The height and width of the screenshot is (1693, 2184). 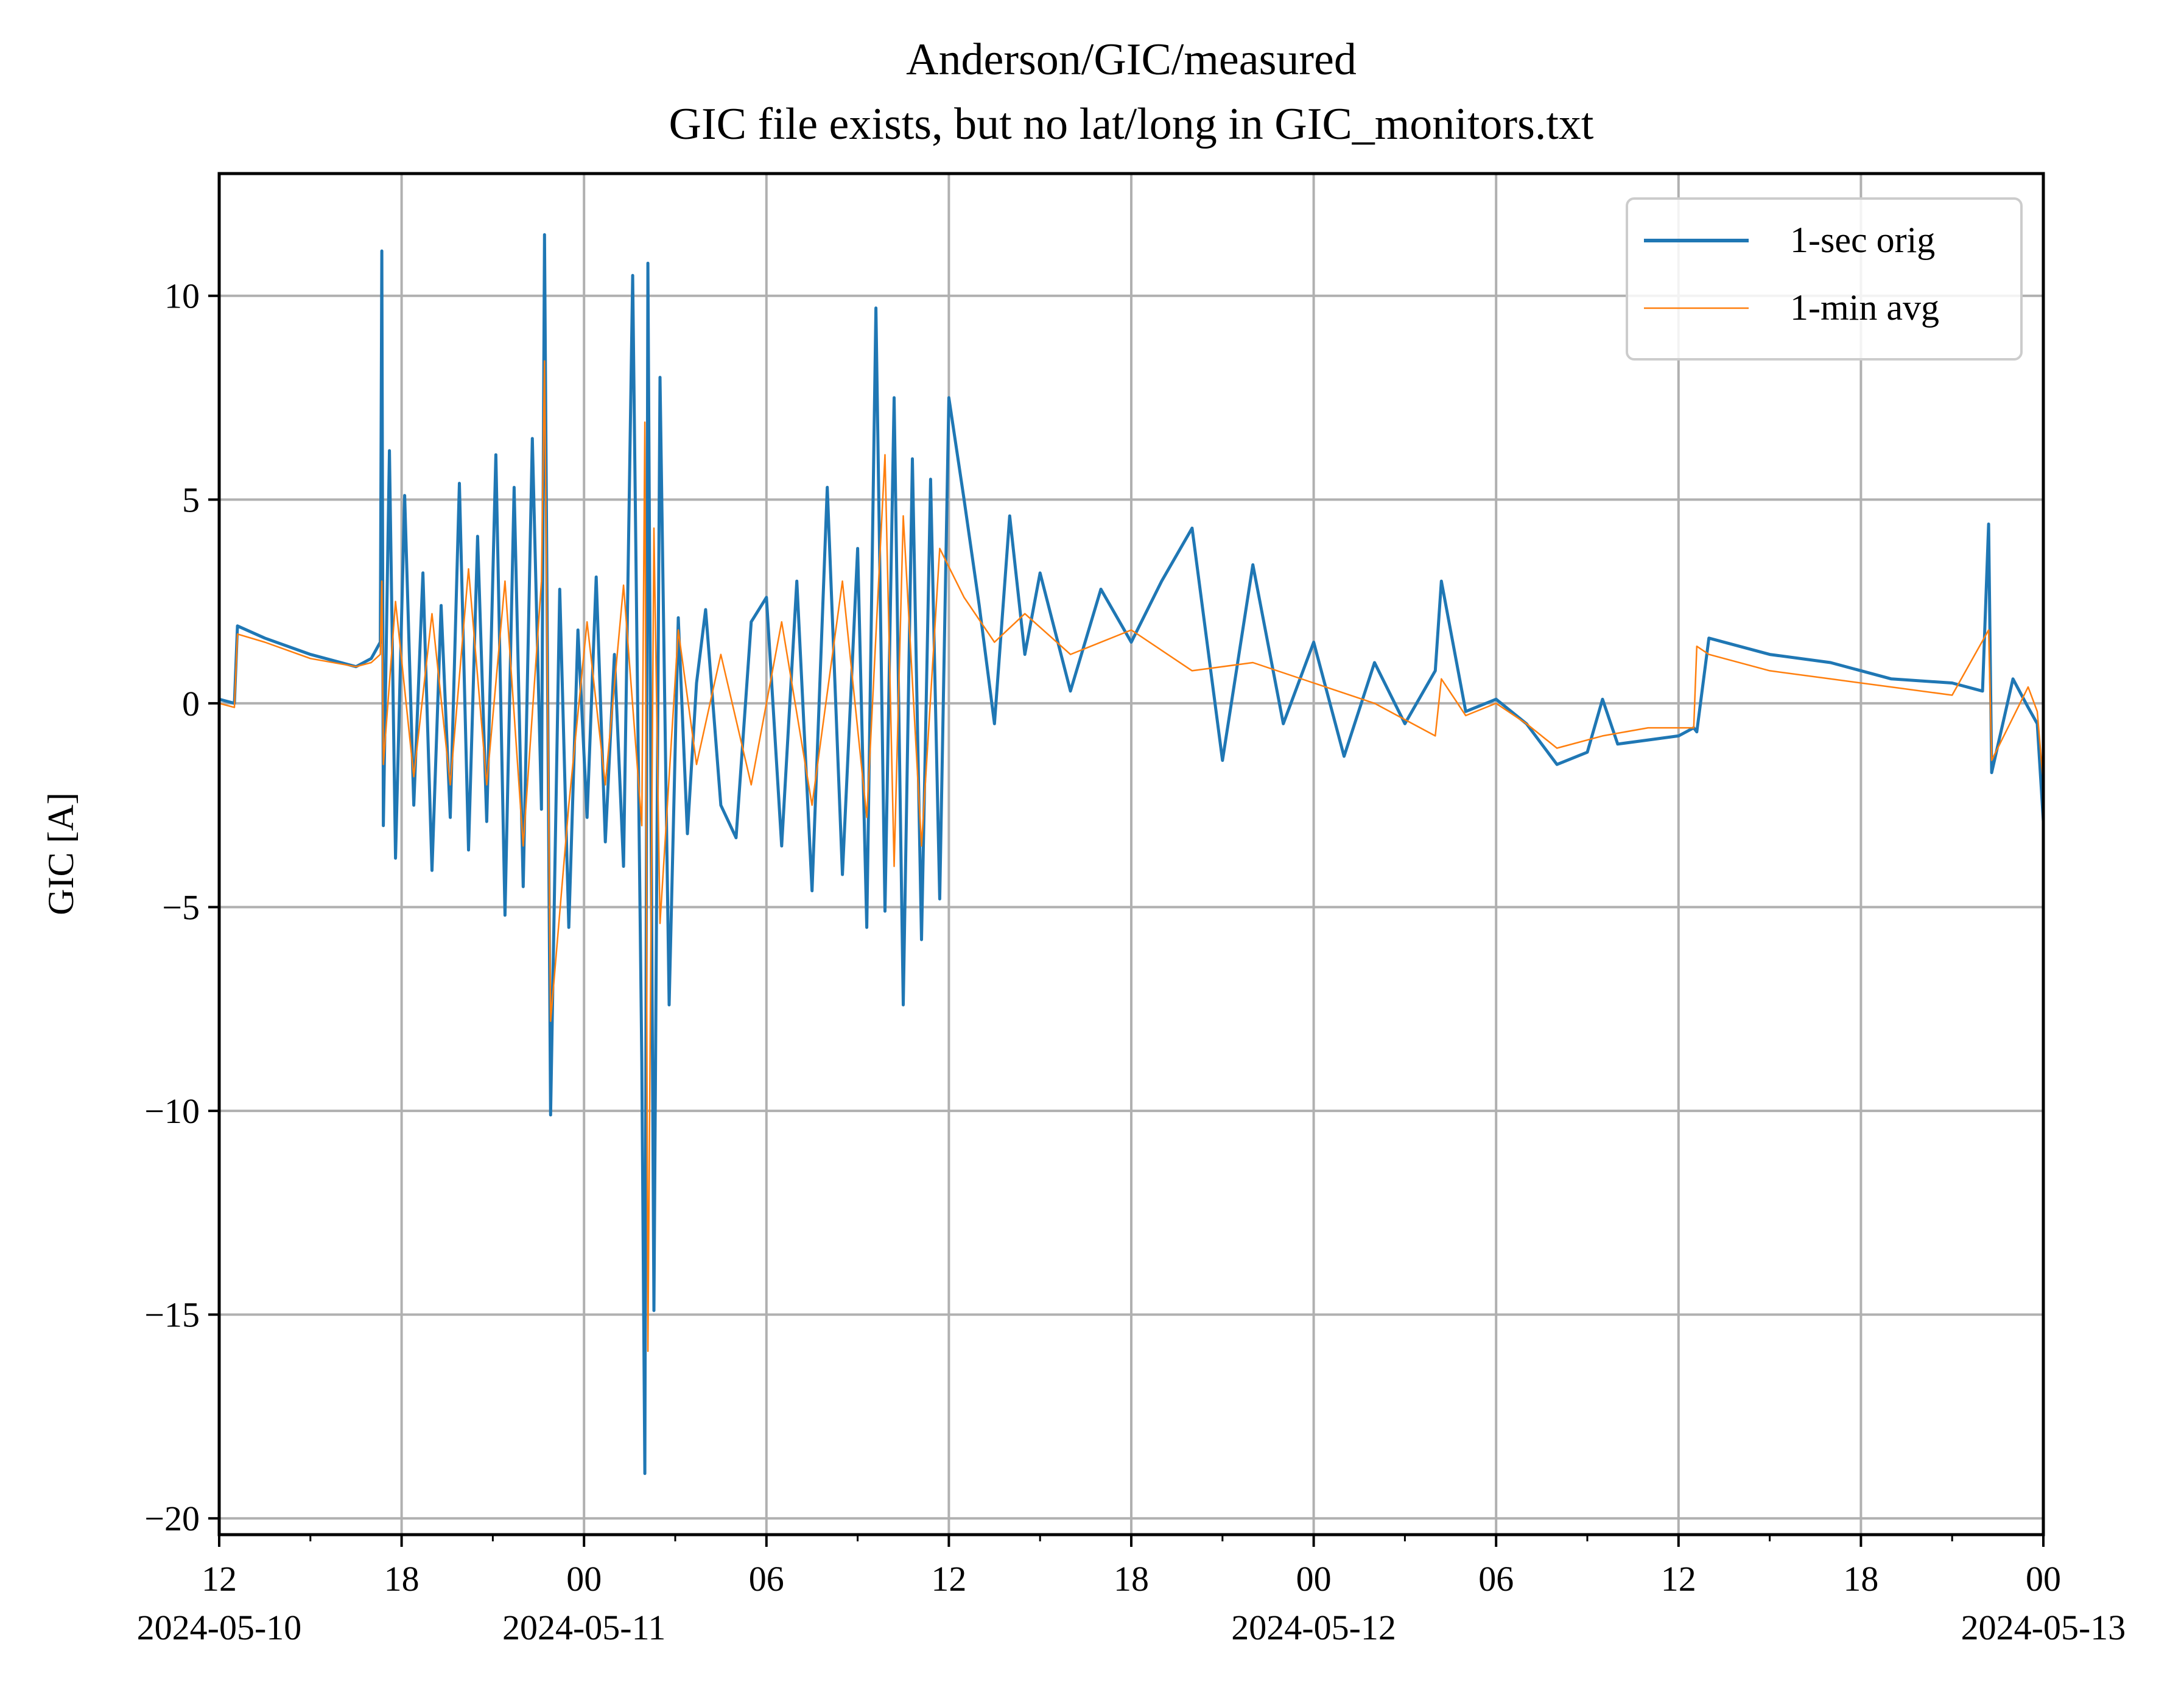 What do you see at coordinates (182, 296) in the screenshot?
I see `y-tick-label: 10` at bounding box center [182, 296].